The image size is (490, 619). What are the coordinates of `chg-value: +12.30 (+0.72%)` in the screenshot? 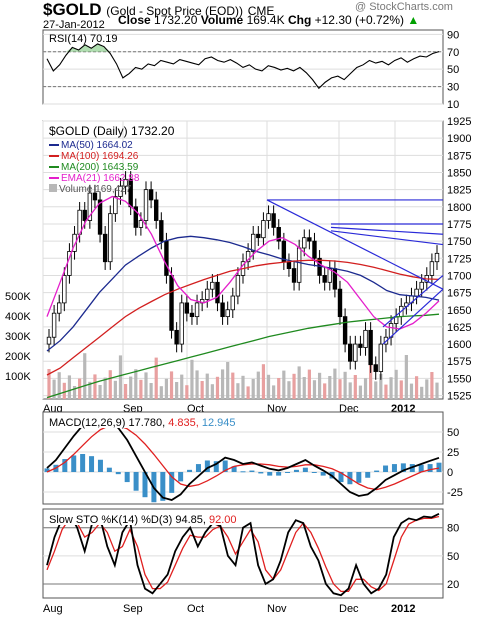 It's located at (359, 20).